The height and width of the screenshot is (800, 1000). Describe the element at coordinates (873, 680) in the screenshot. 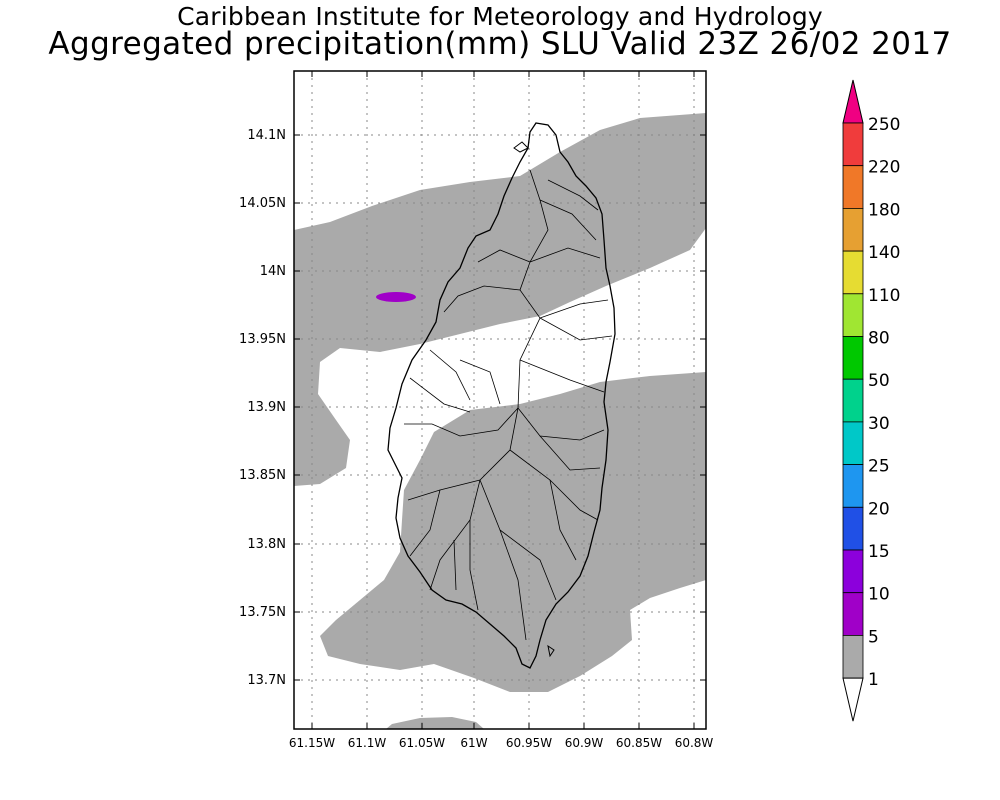

I see `colorbar-label: 1` at that location.